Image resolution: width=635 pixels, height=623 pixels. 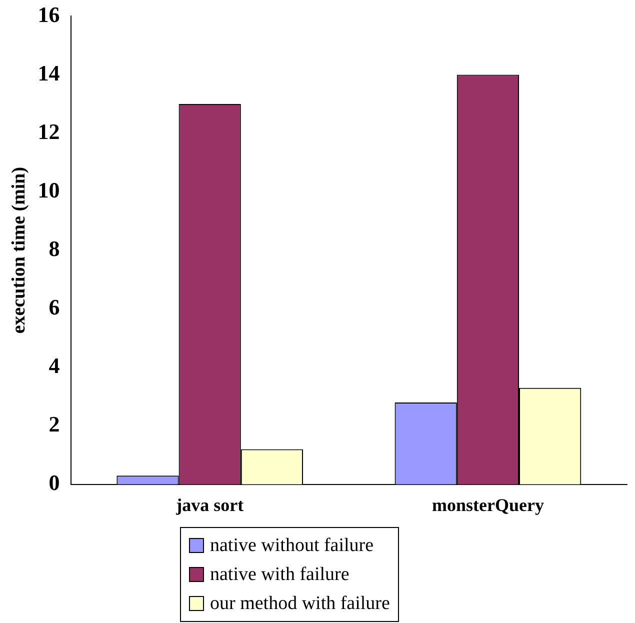 What do you see at coordinates (19, 250) in the screenshot?
I see `y-axis-title: execution time (min)` at bounding box center [19, 250].